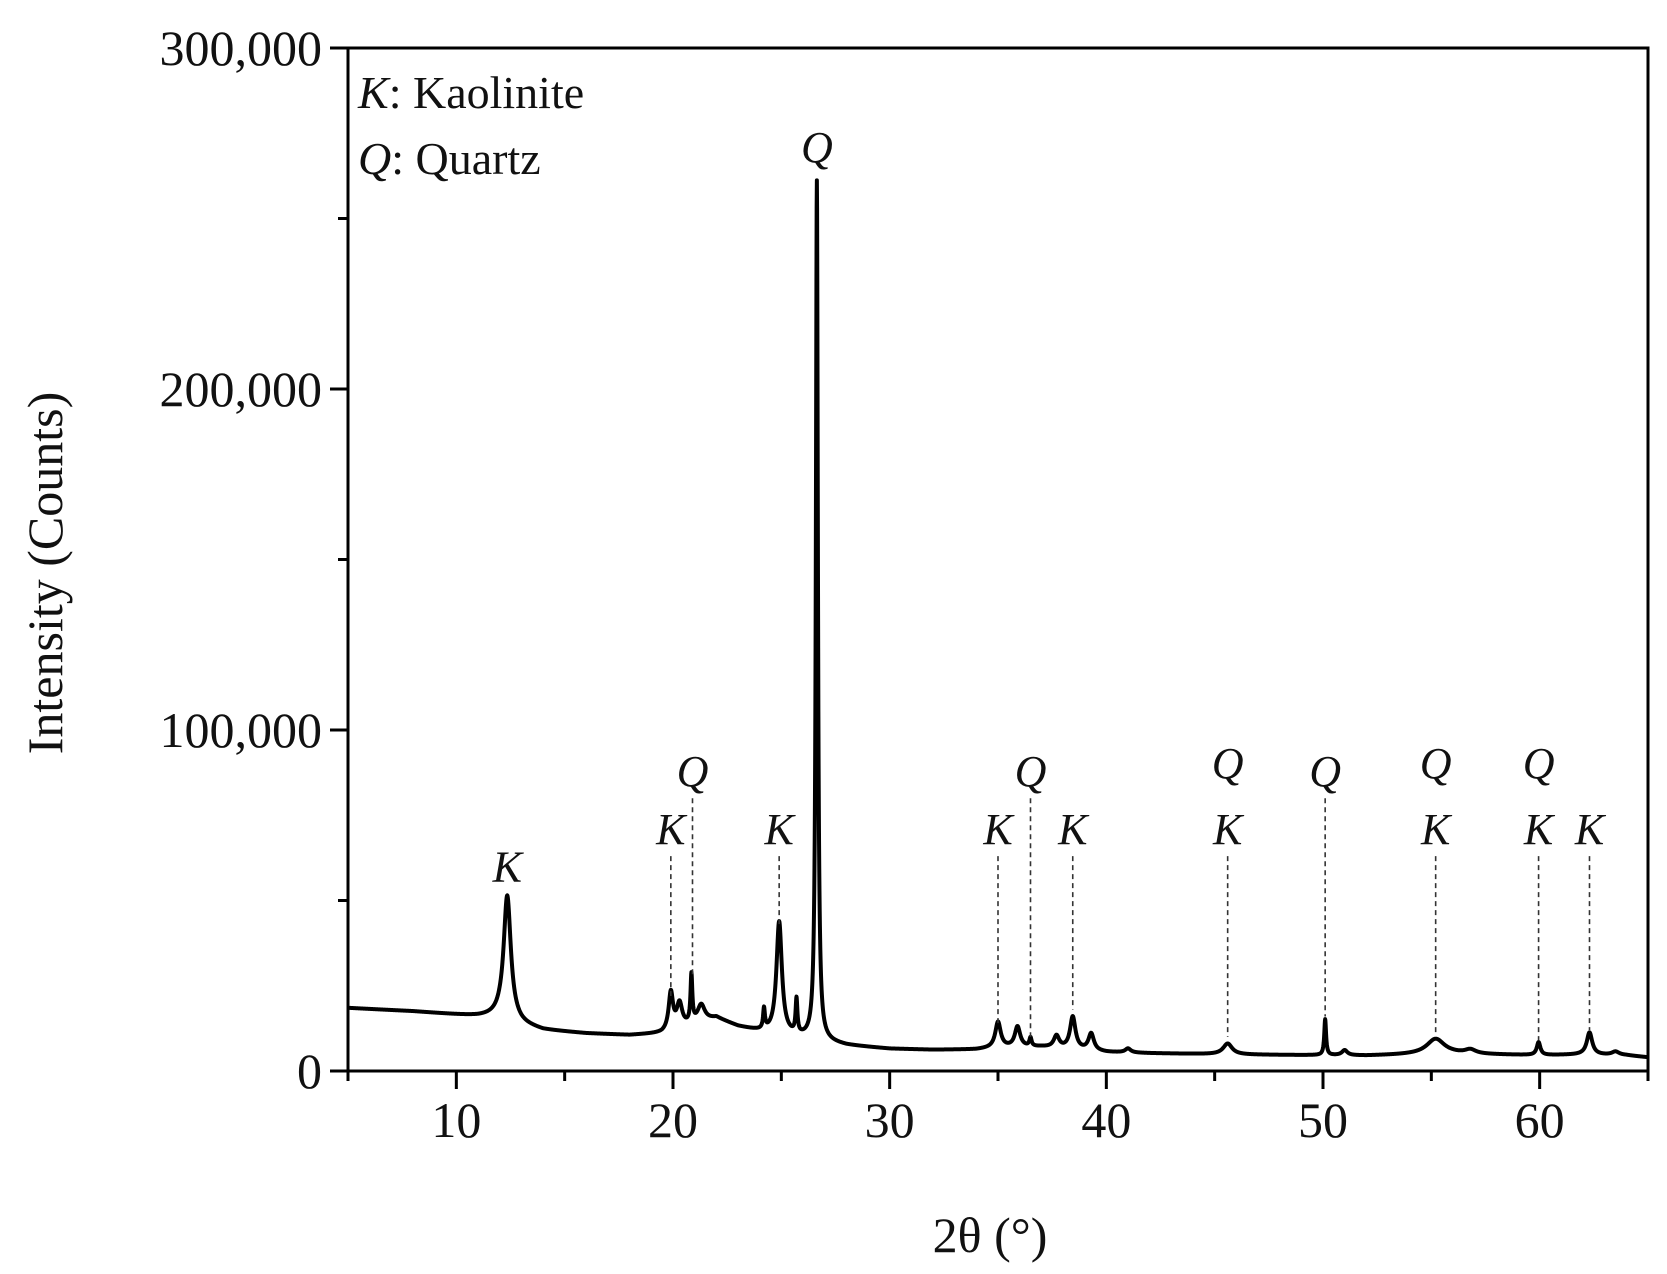 The width and height of the screenshot is (1667, 1274). I want to click on x-axis-title: 2θ (°), so click(990, 1235).